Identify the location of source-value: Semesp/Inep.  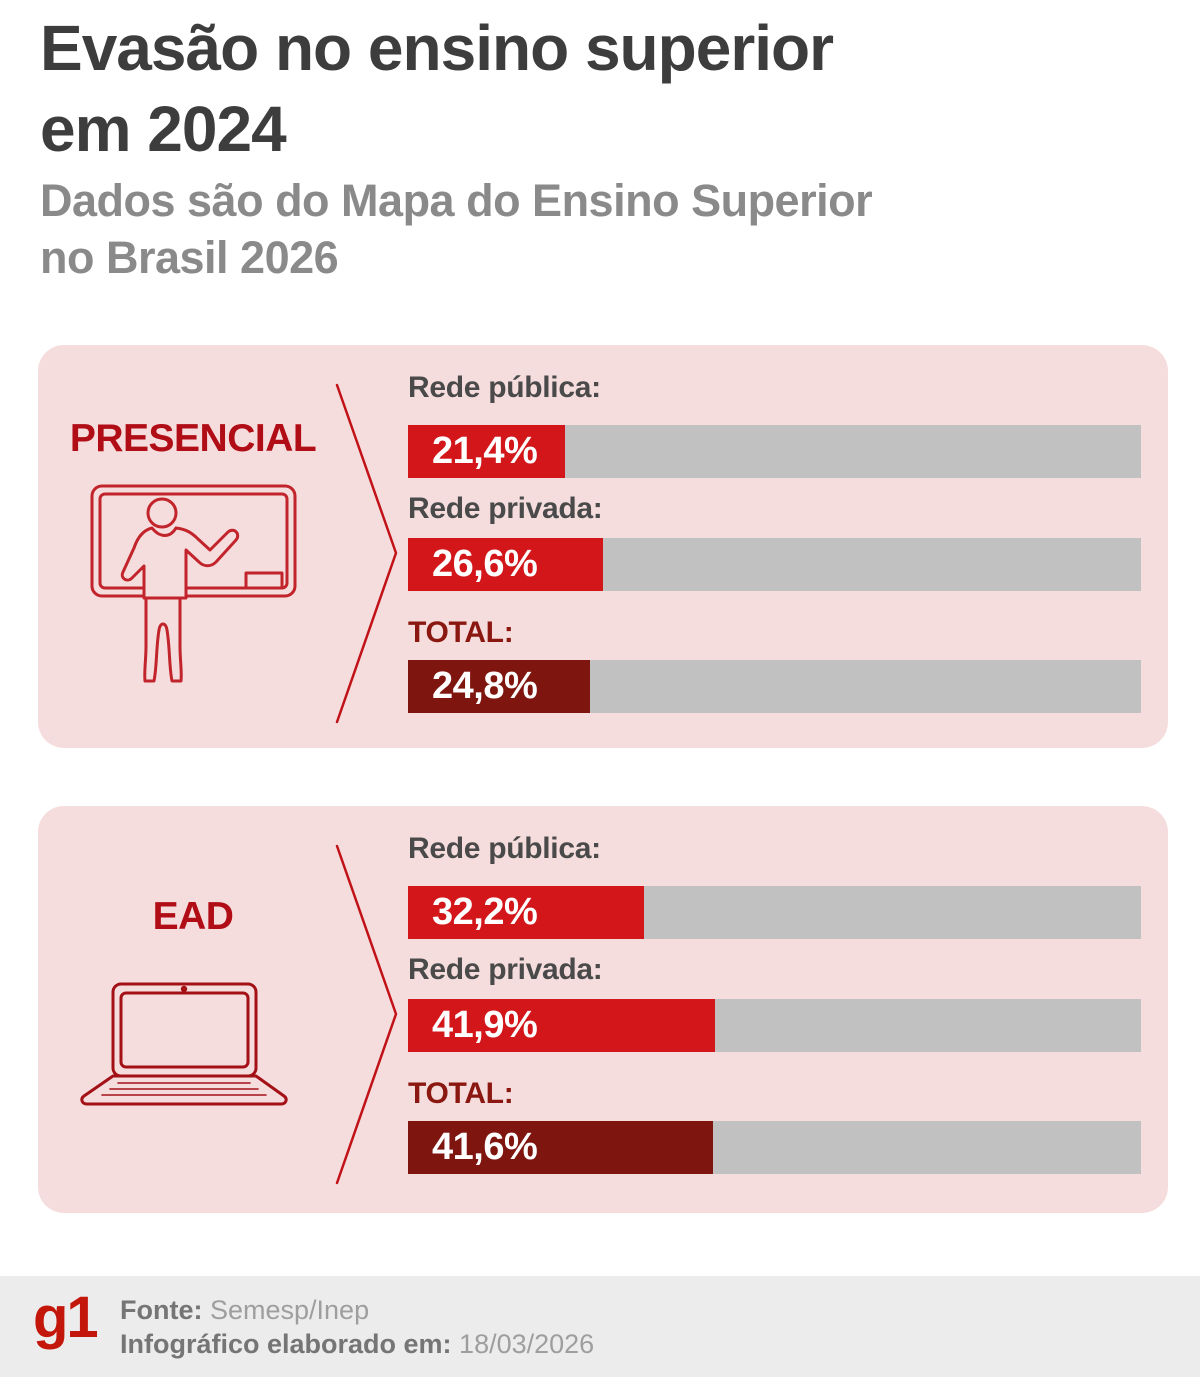
(286, 1310).